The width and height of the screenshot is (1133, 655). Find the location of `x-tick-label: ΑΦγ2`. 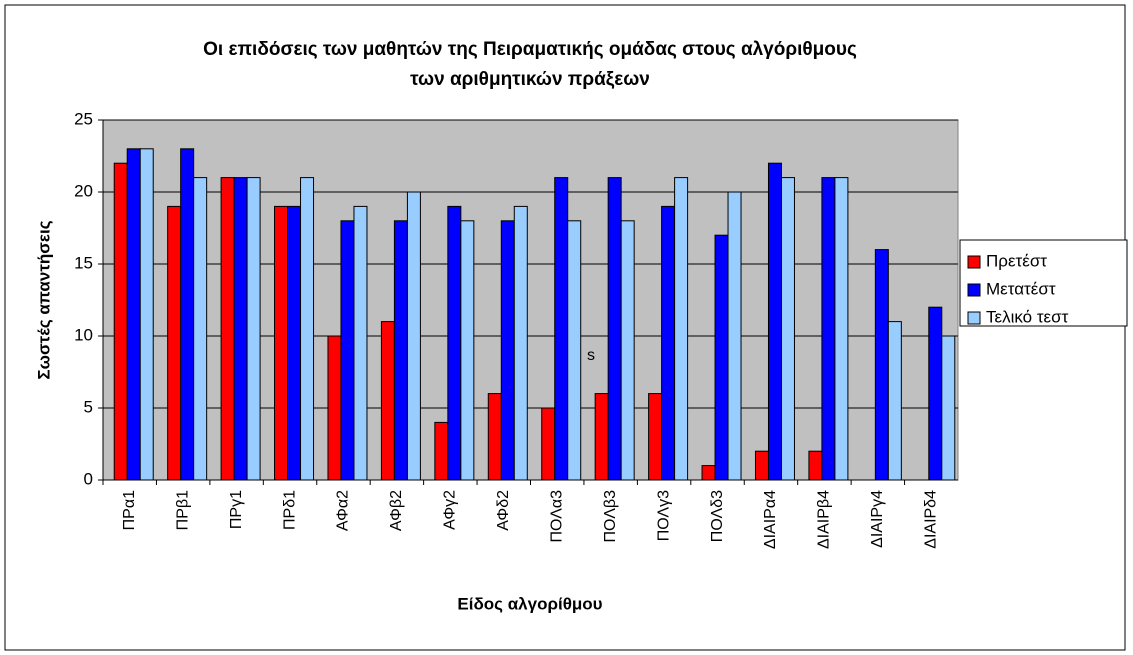

x-tick-label: ΑΦγ2 is located at coordinates (450, 510).